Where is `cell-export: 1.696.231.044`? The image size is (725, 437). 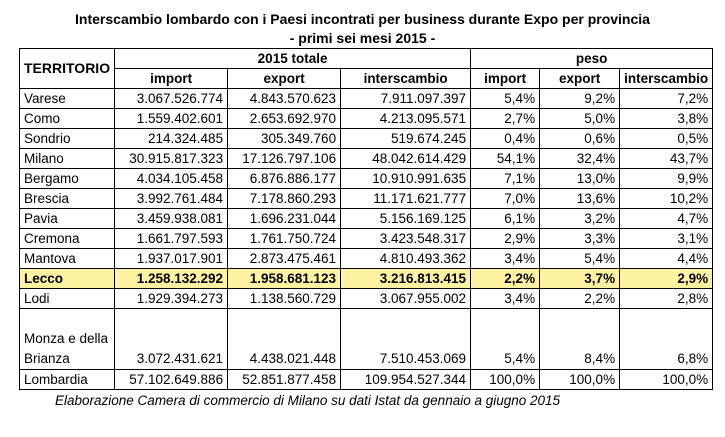 cell-export: 1.696.231.044 is located at coordinates (284, 218).